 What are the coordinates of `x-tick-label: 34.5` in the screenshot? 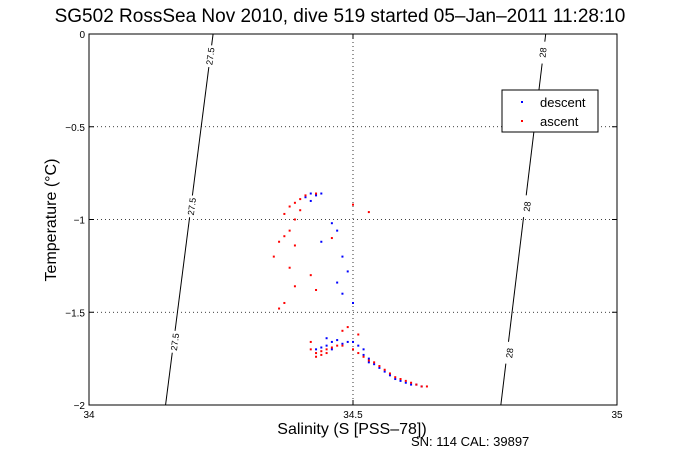 It's located at (353, 415).